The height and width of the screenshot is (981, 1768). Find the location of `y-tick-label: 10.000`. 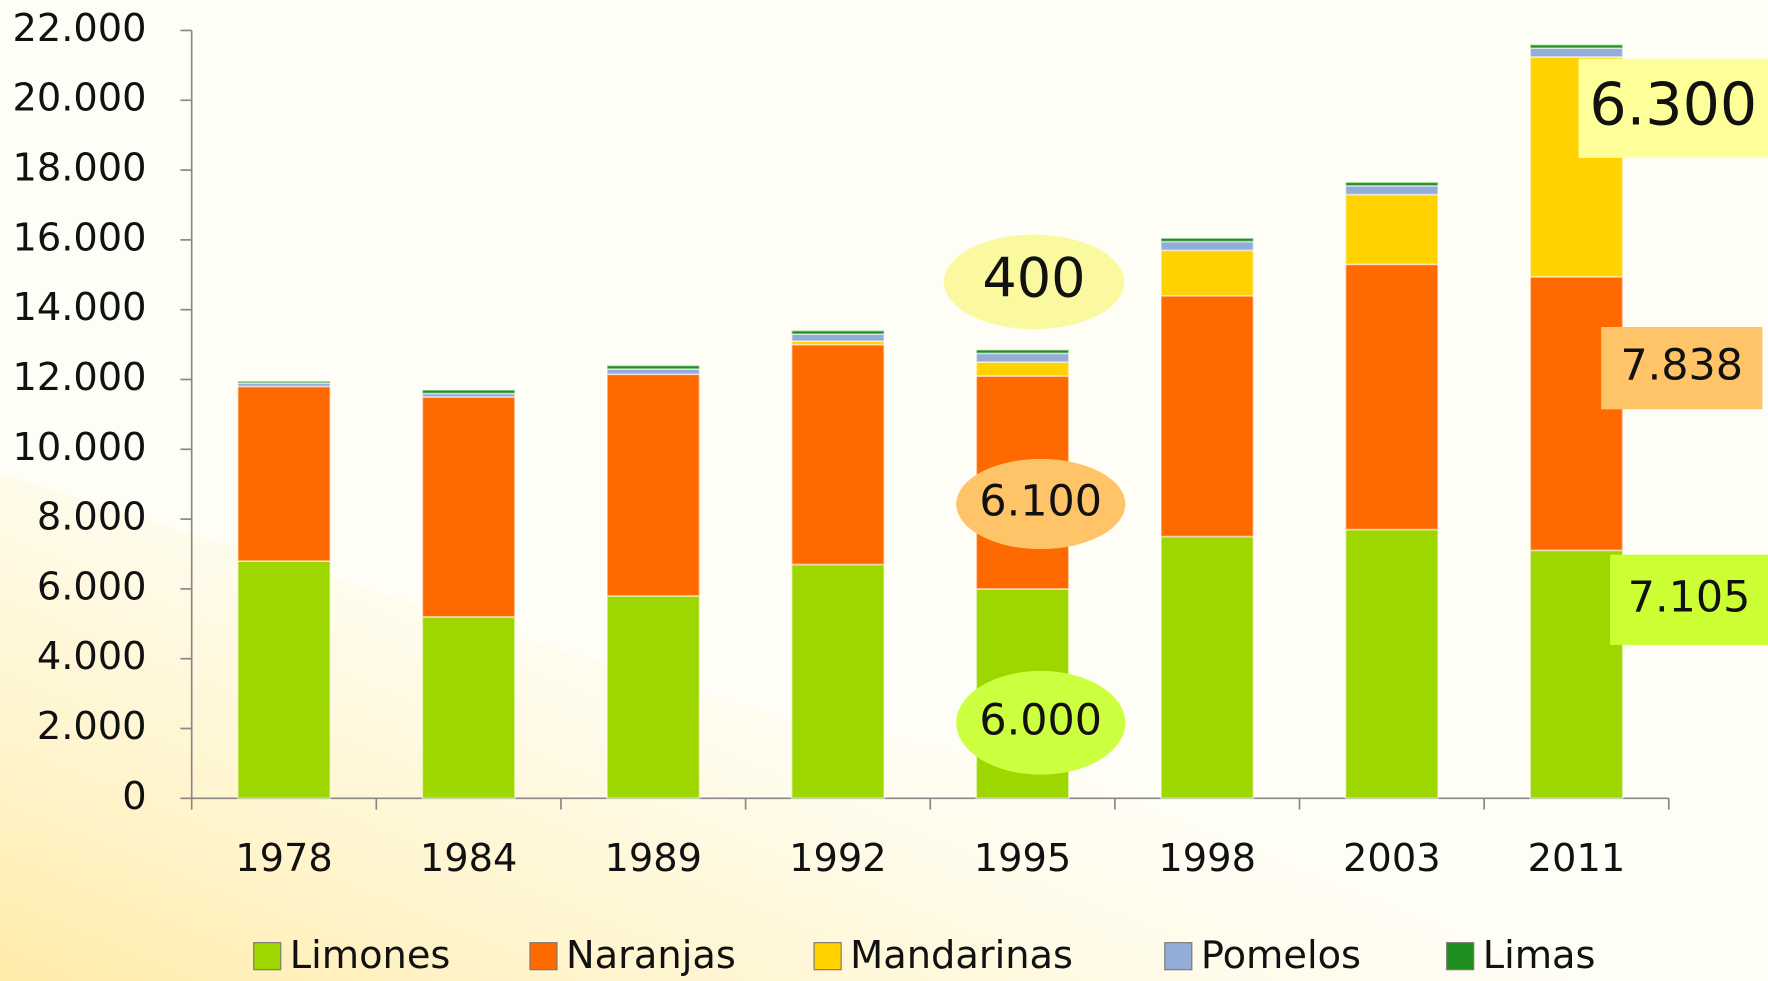

y-tick-label: 10.000 is located at coordinates (79, 447).